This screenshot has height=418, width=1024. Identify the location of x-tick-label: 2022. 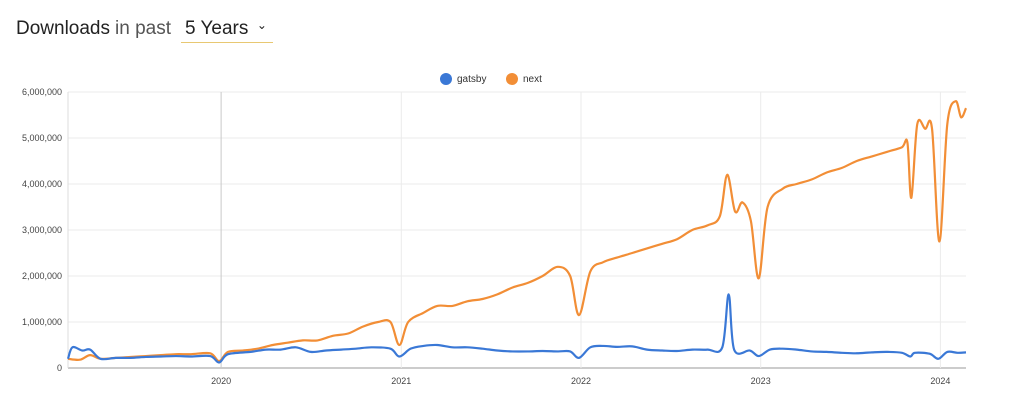
(581, 381).